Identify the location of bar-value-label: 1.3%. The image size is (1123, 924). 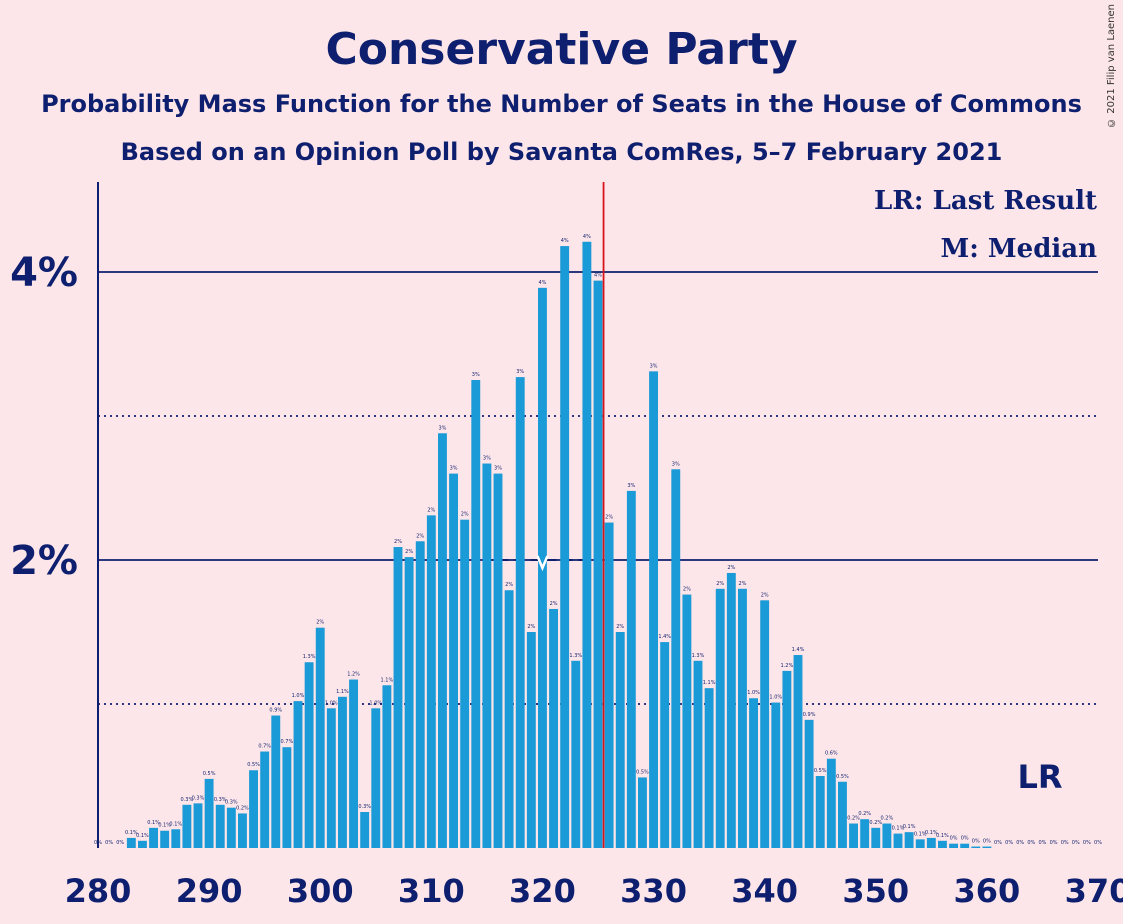
(575, 656).